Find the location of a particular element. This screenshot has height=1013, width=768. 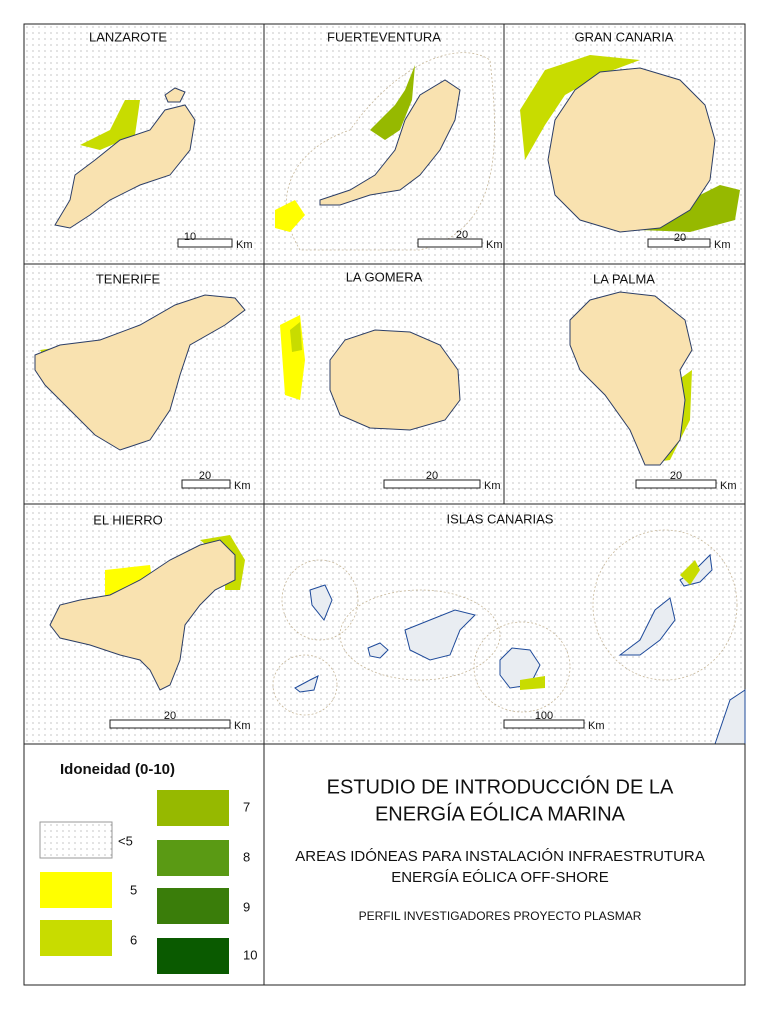

panel-title: LA GOMERA is located at coordinates (384, 276).